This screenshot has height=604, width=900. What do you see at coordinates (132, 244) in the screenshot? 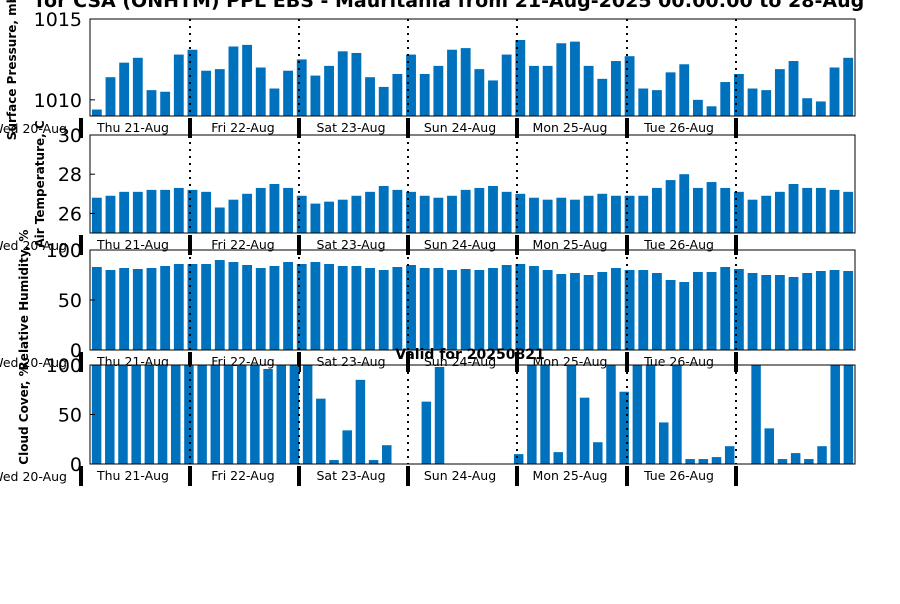
I see `x-day-label: Thu 21-Aug` at bounding box center [132, 244].